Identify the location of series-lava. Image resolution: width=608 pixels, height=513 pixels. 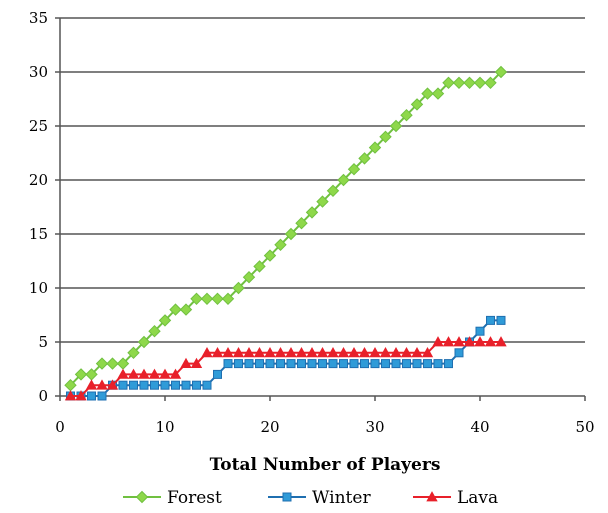
(285, 368).